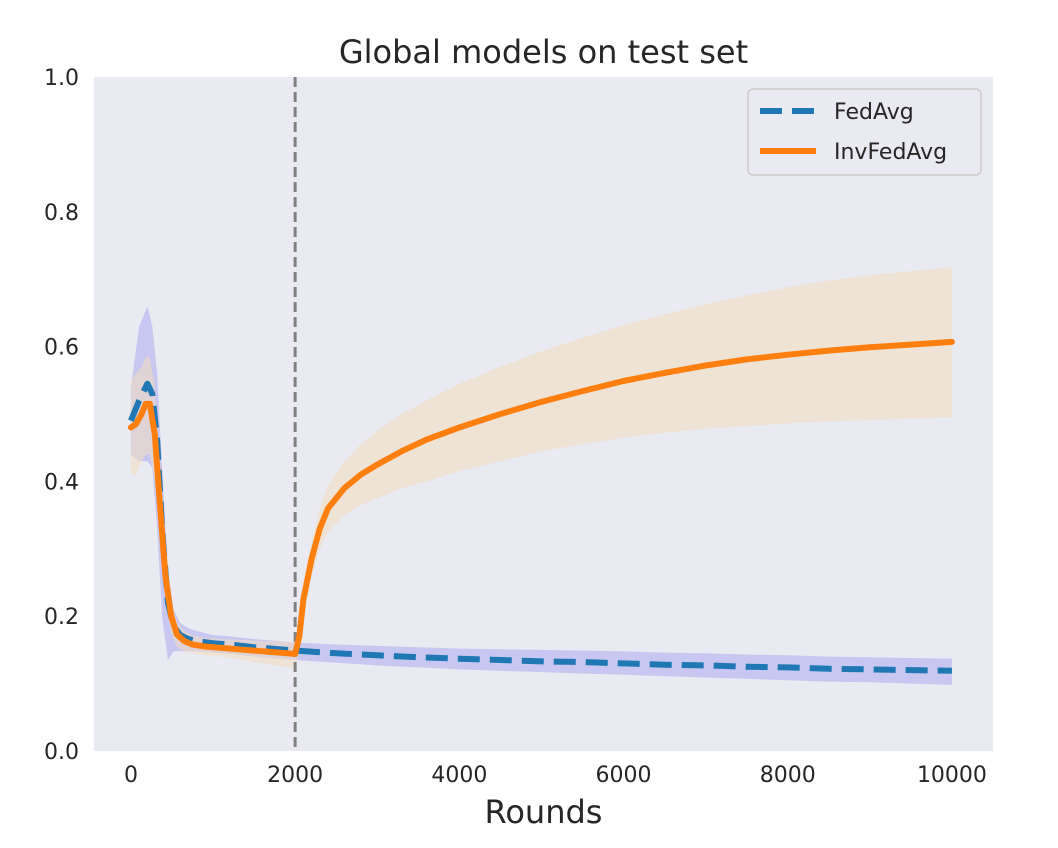 The height and width of the screenshot is (848, 1058). What do you see at coordinates (61, 752) in the screenshot?
I see `y-tick-label: 0.0` at bounding box center [61, 752].